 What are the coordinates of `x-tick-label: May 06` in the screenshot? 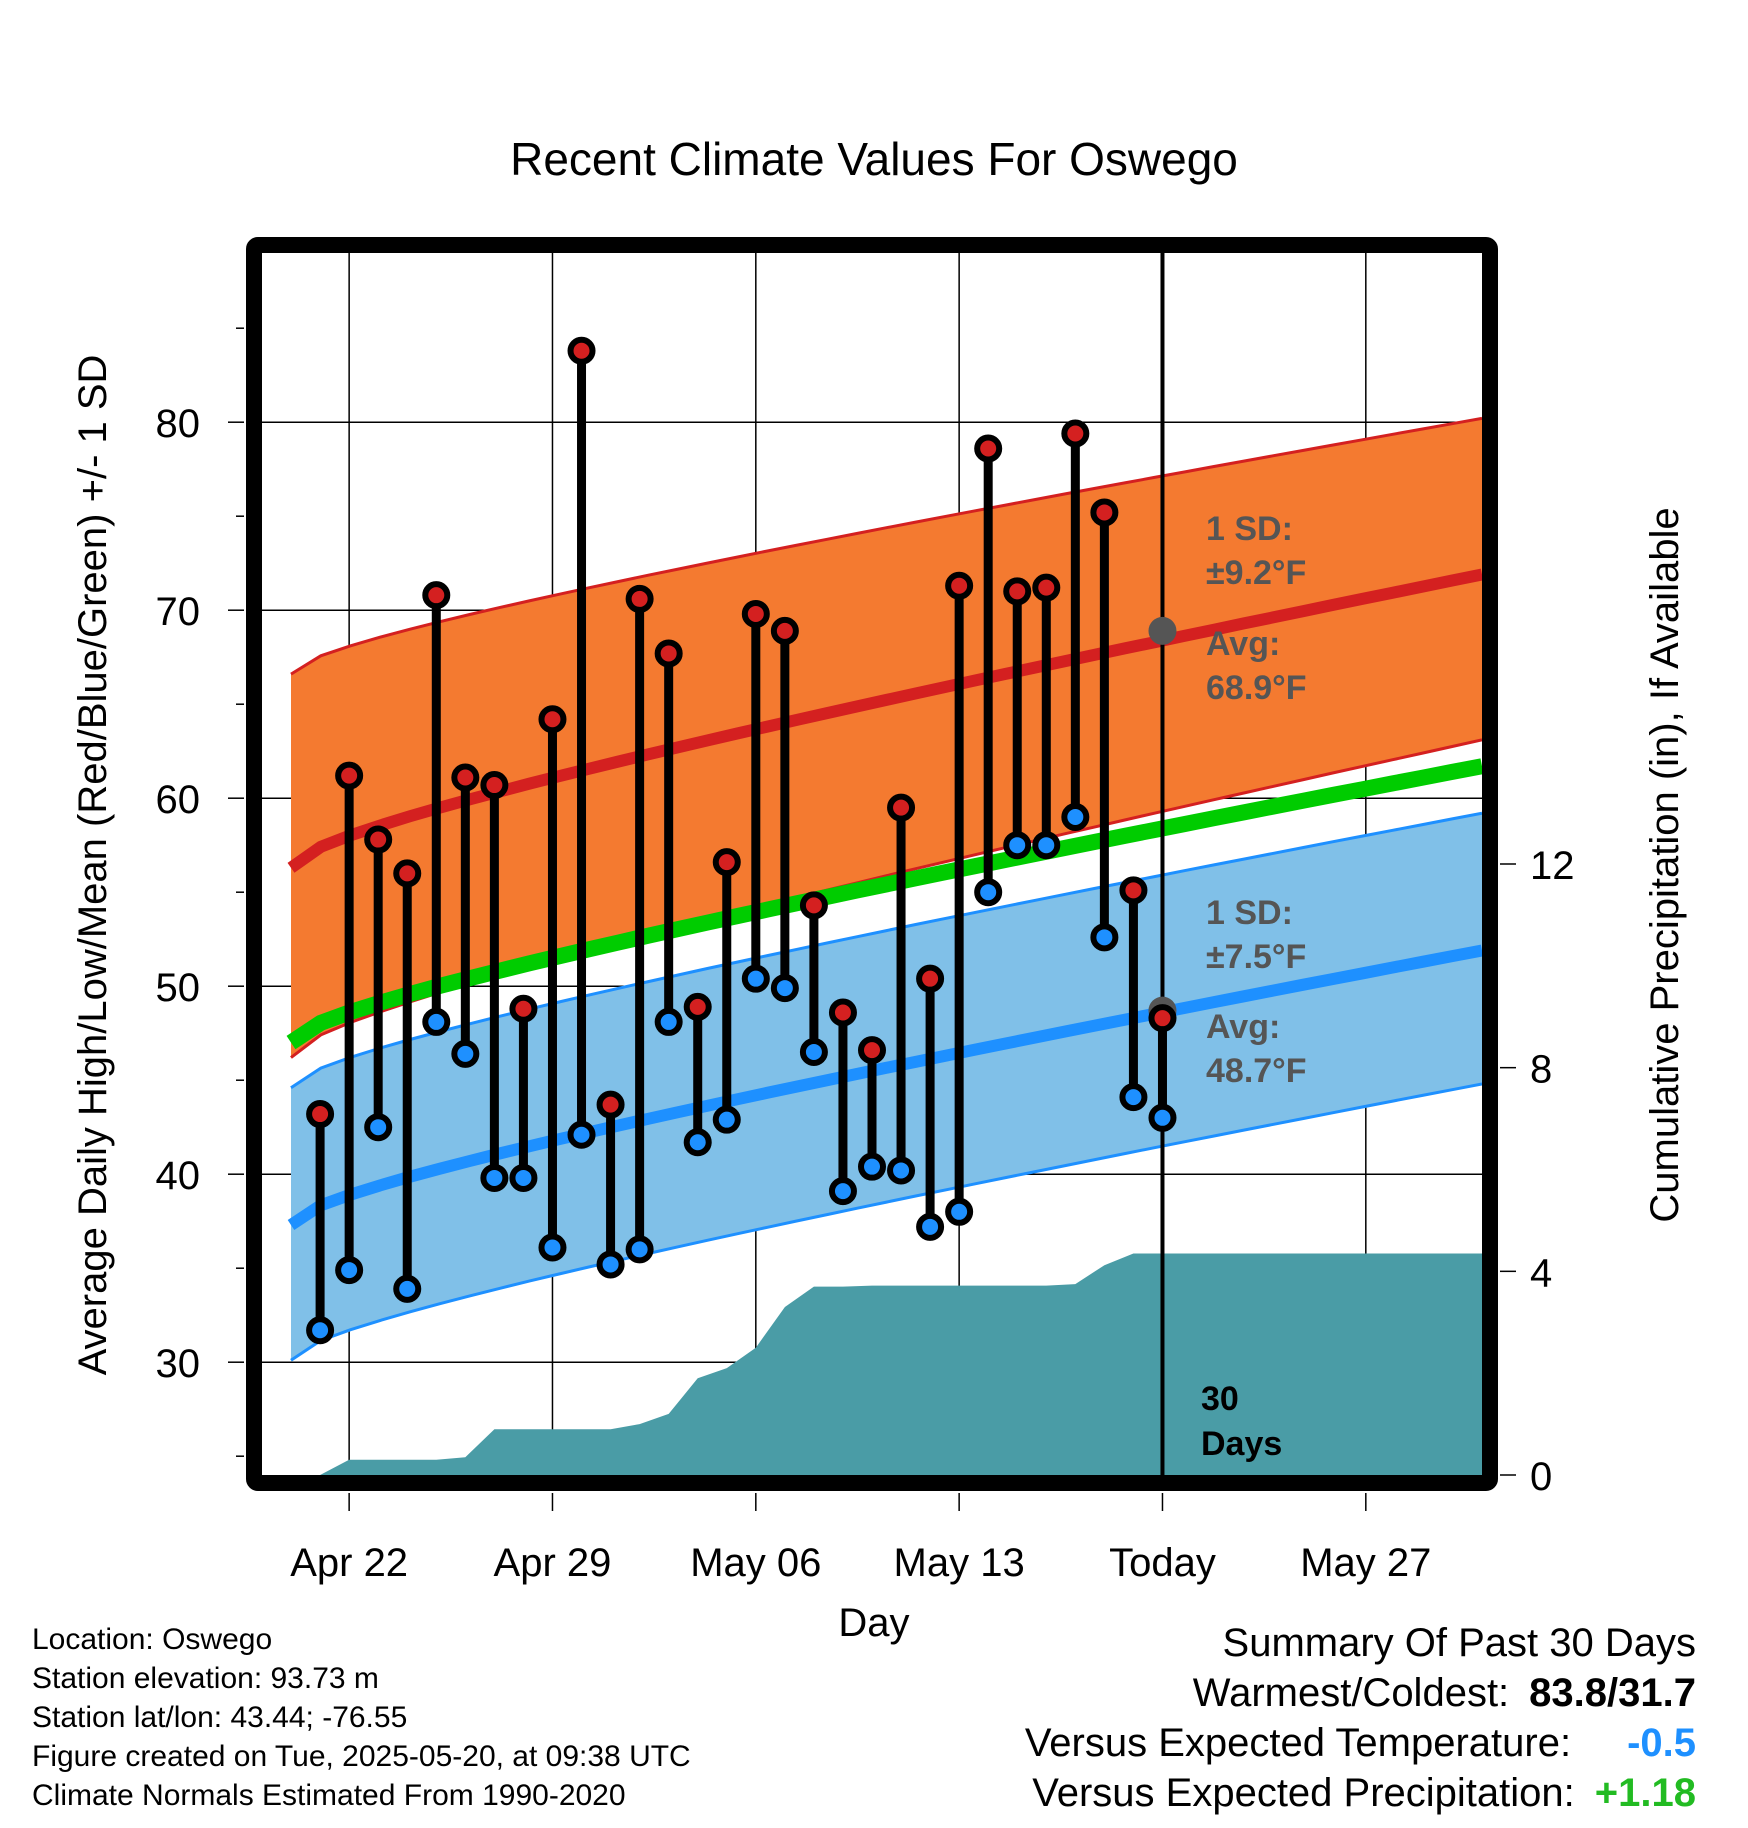 It's located at (755, 1563).